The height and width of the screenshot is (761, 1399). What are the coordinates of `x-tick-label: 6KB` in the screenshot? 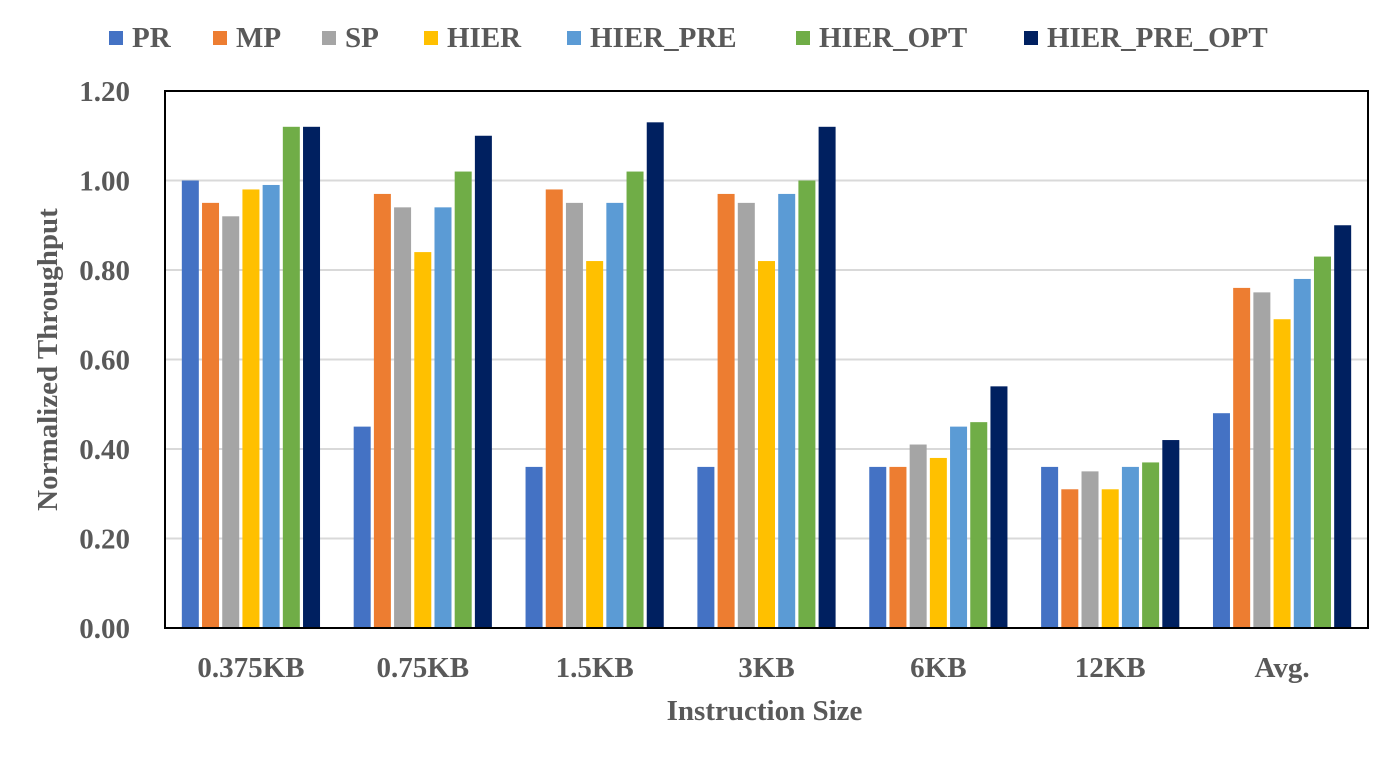 It's located at (938, 668).